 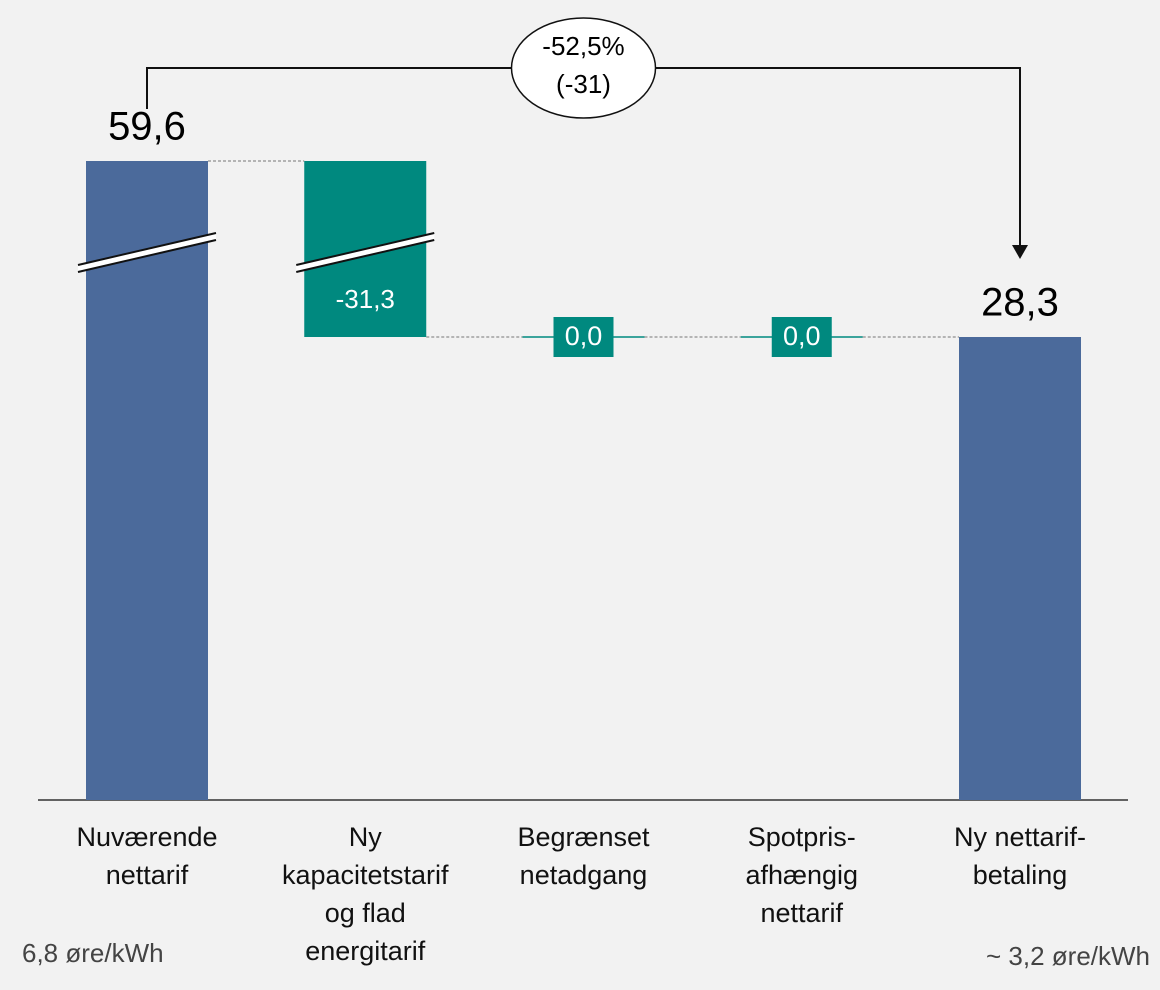 What do you see at coordinates (365, 299) in the screenshot?
I see `value-label: -31,3` at bounding box center [365, 299].